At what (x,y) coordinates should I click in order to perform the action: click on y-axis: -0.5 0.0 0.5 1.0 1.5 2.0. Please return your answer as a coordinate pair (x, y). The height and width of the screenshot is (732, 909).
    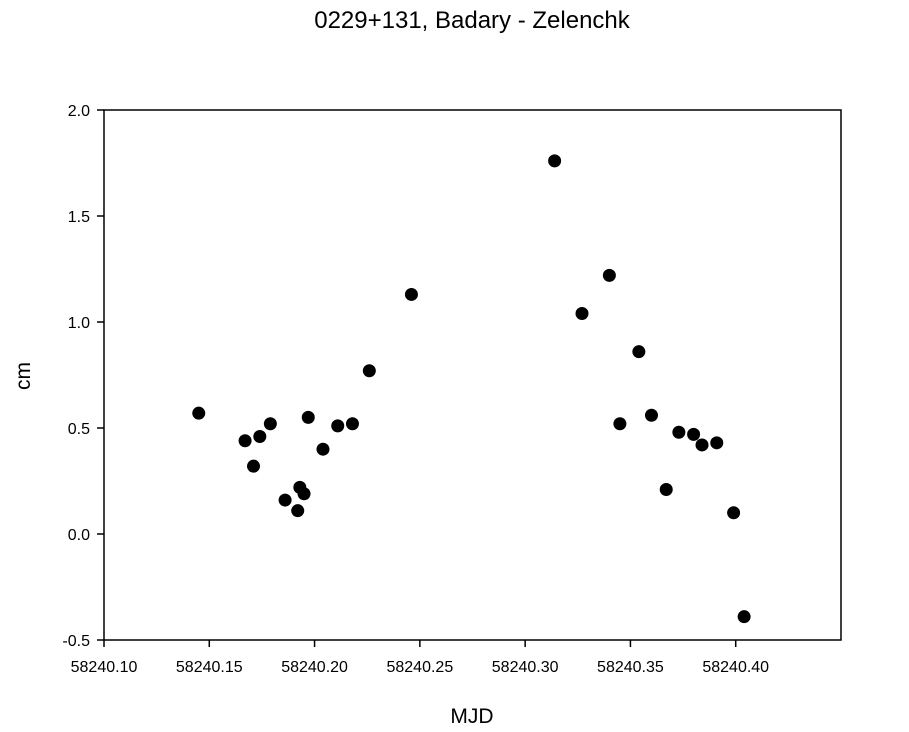
    Looking at the image, I should click on (83, 376).